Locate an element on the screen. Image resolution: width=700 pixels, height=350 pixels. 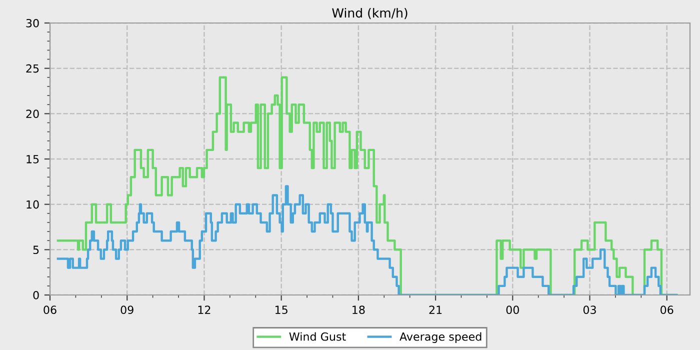
y-tick-label: 25 is located at coordinates (32, 68).